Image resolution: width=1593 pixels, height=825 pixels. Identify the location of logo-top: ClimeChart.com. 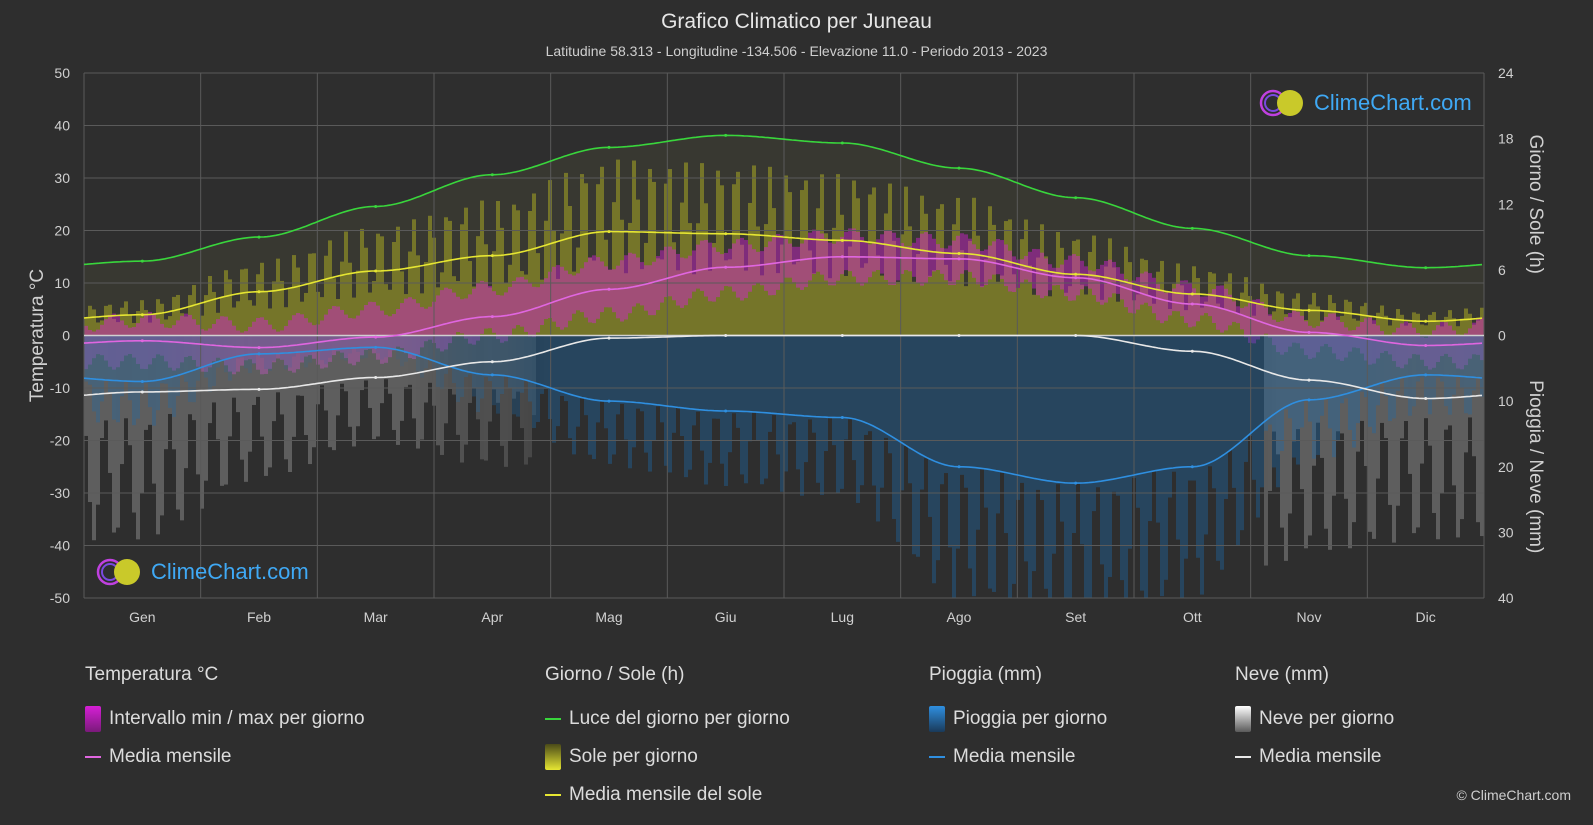
(1365, 103).